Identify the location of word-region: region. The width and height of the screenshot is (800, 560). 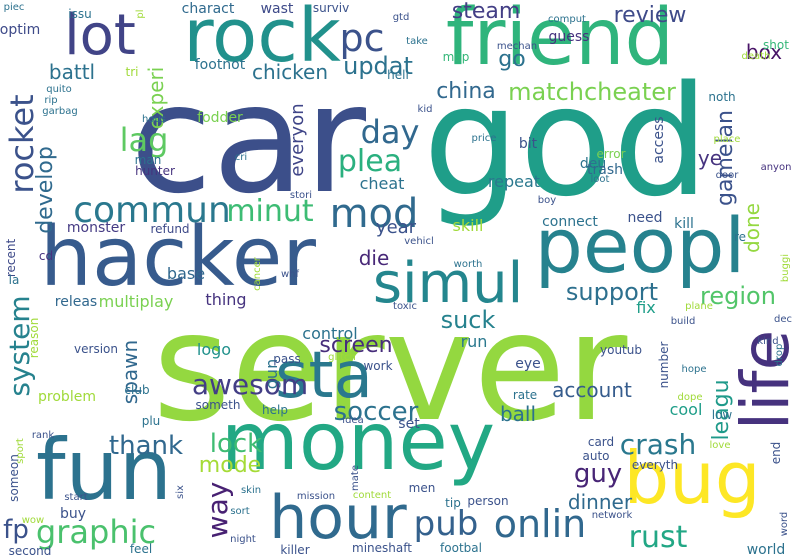
(738, 296).